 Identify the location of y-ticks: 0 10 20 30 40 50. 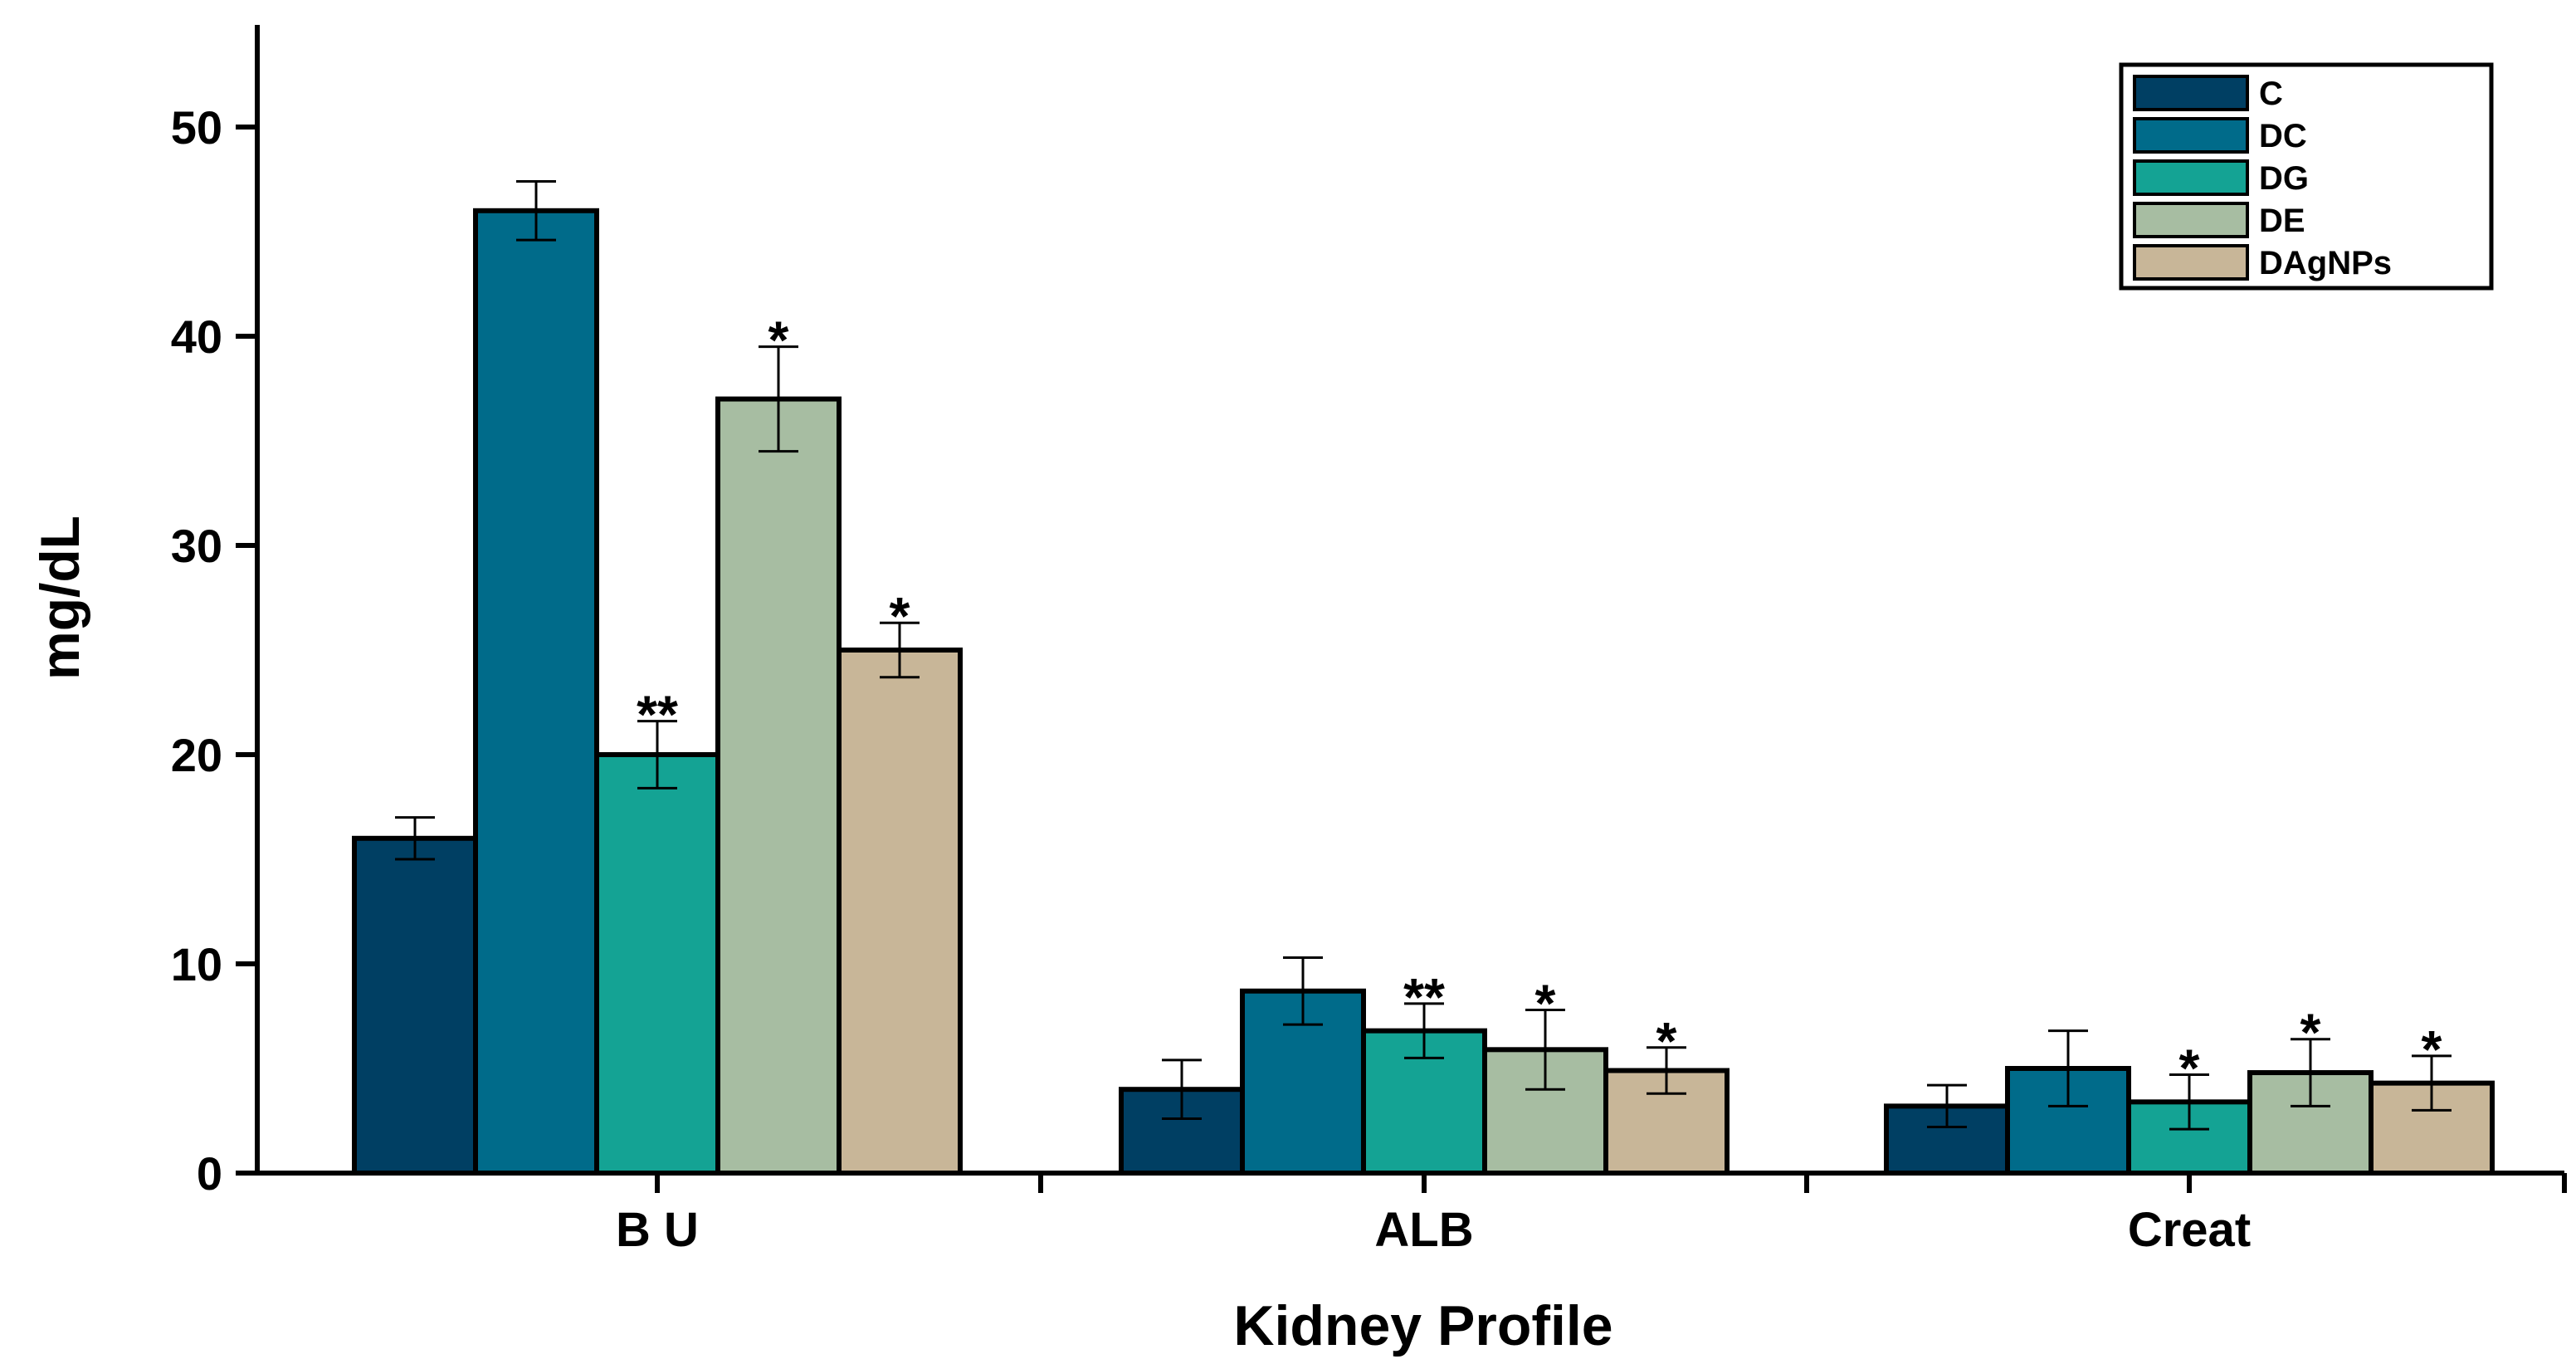
(214, 651).